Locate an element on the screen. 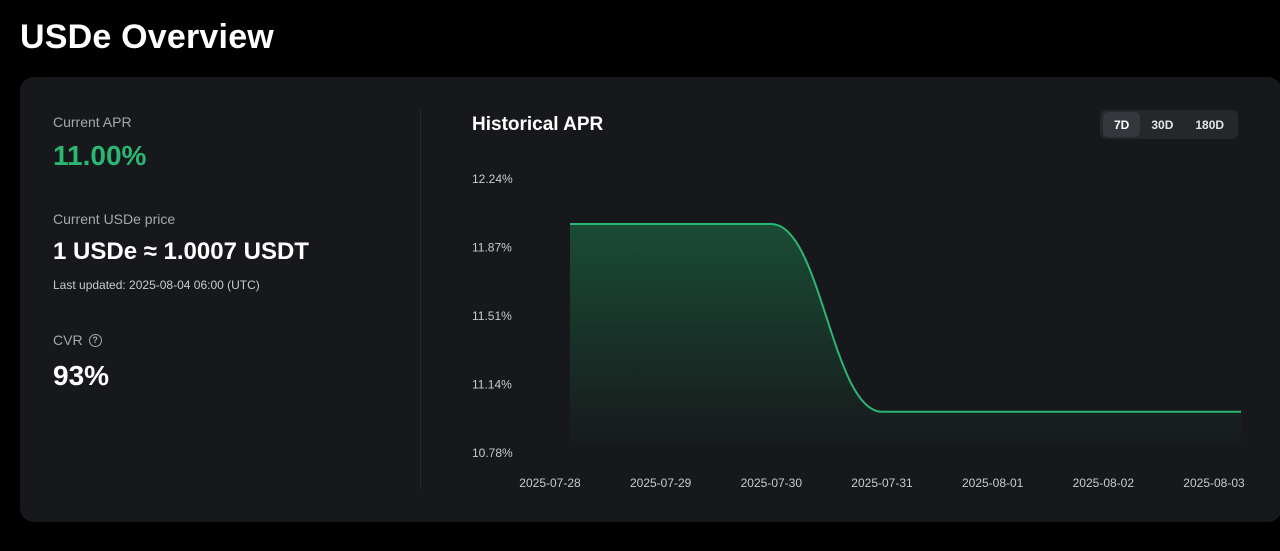 This screenshot has width=1280, height=551. cvr-value: 93% is located at coordinates (81, 375).